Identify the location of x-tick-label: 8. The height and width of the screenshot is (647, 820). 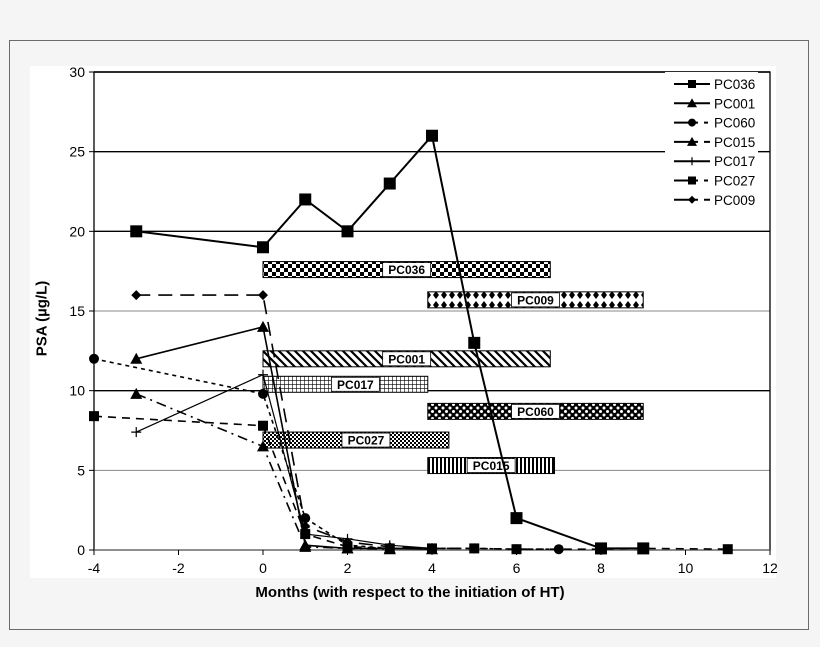
(601, 568).